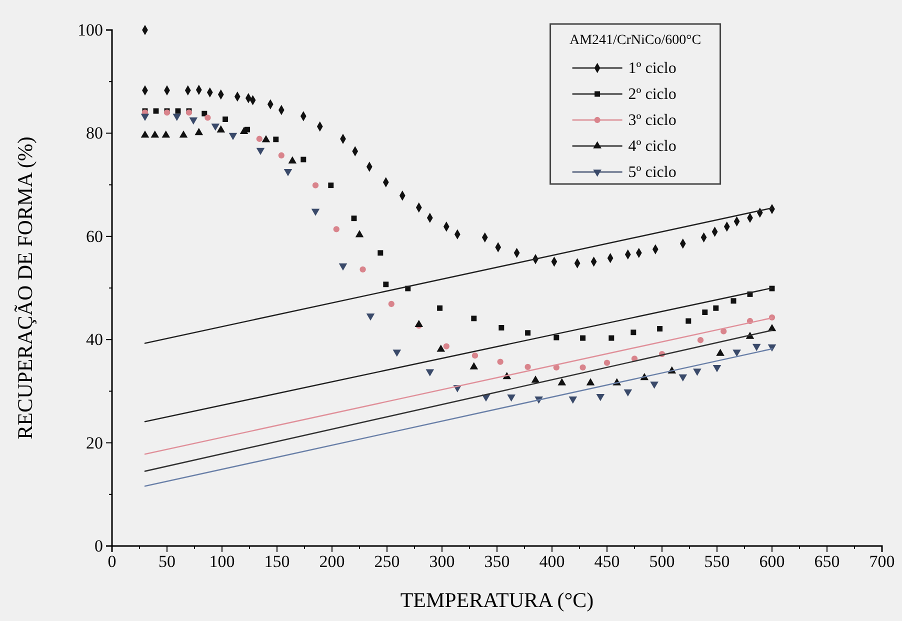  Describe the element at coordinates (94, 442) in the screenshot. I see `y-tick-label: 20` at that location.